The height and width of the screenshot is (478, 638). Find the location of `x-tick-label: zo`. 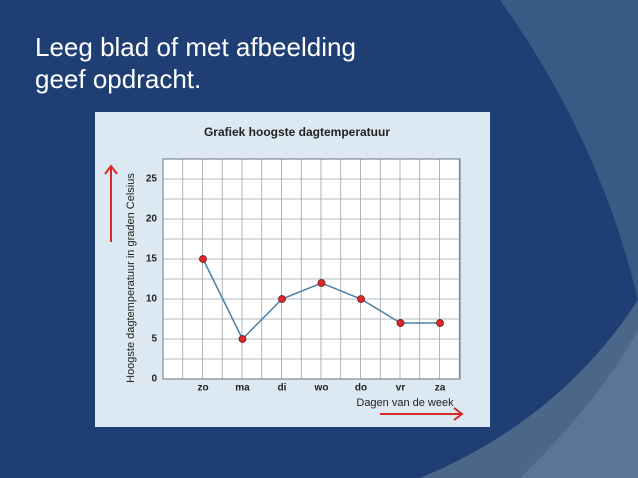

x-tick-label: zo is located at coordinates (202, 388).